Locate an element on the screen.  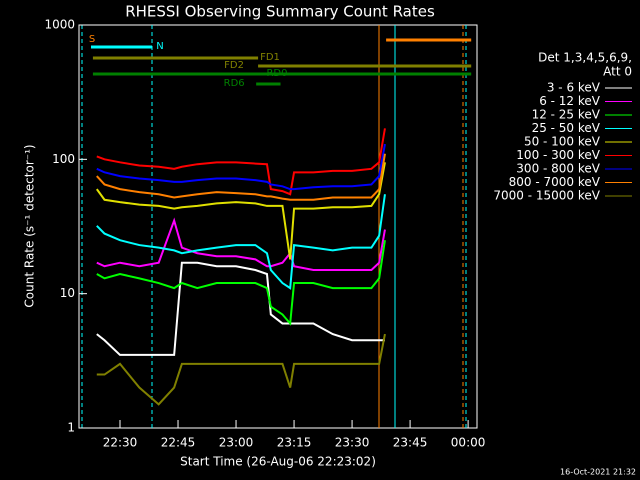
legend-label: 25 - 50 keV is located at coordinates (566, 128).